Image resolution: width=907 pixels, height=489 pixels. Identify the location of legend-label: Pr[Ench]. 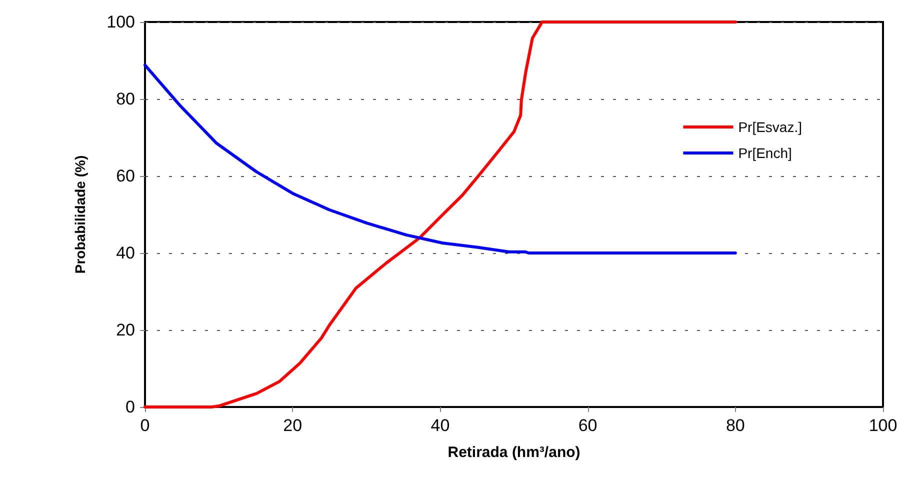
(765, 153).